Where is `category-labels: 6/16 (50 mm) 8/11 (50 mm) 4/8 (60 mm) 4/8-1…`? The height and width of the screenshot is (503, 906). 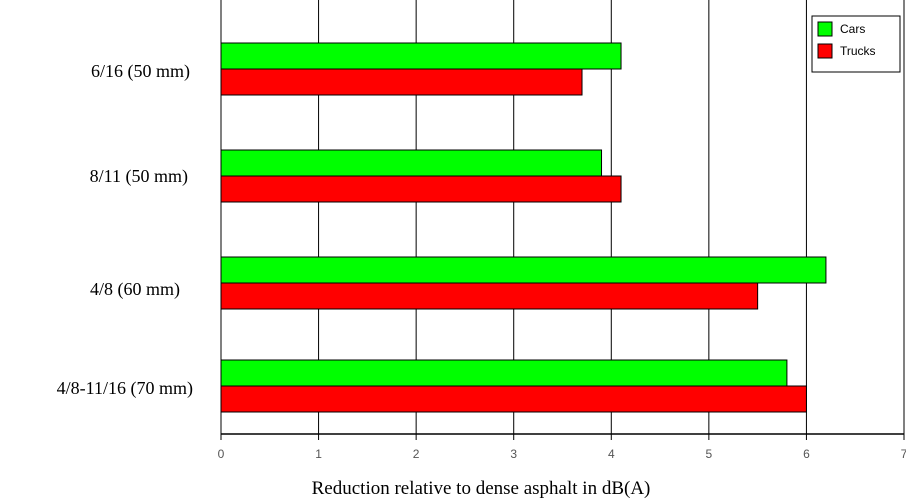
category-labels: 6/16 (50 mm) 8/11 (50 mm) 4/8 (60 mm) 4/8-1… is located at coordinates (125, 230).